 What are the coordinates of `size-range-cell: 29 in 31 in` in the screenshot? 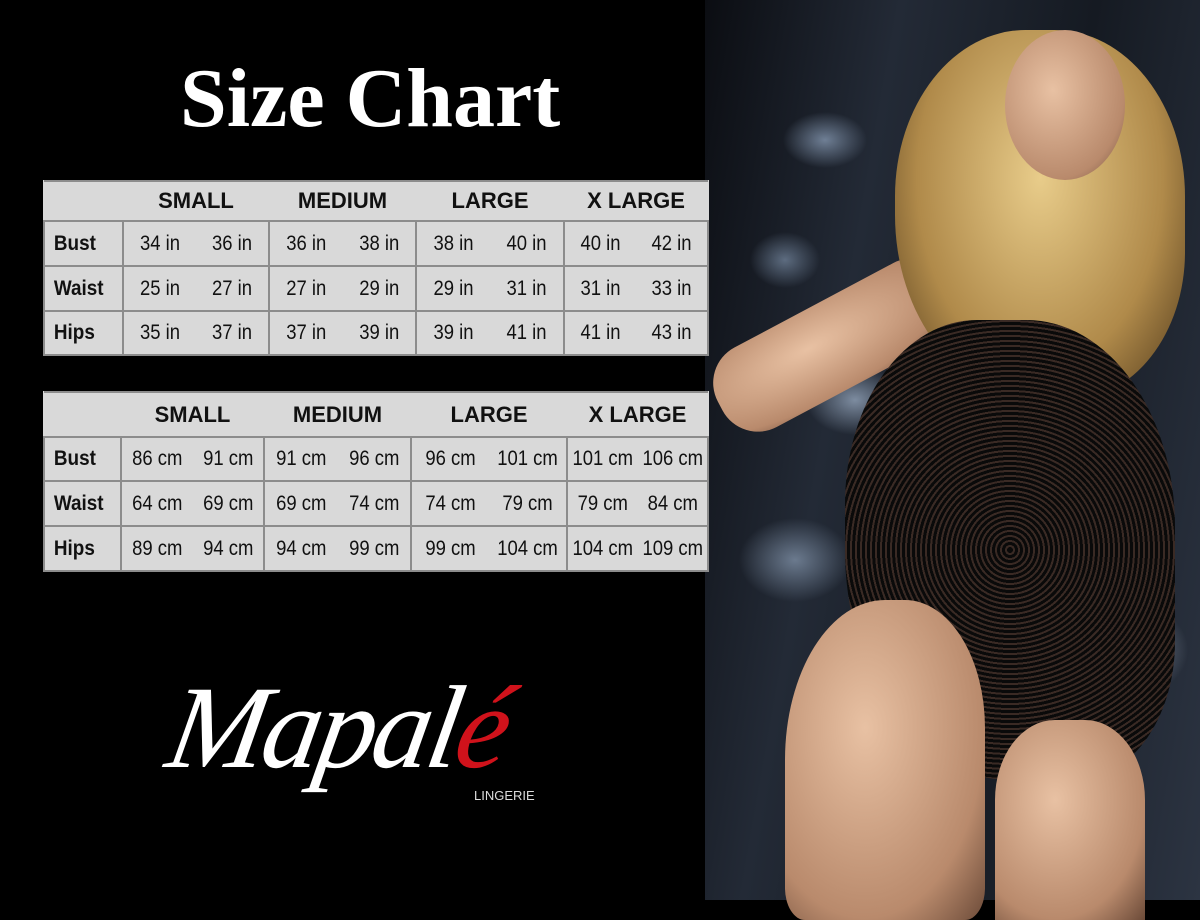 It's located at (490, 288).